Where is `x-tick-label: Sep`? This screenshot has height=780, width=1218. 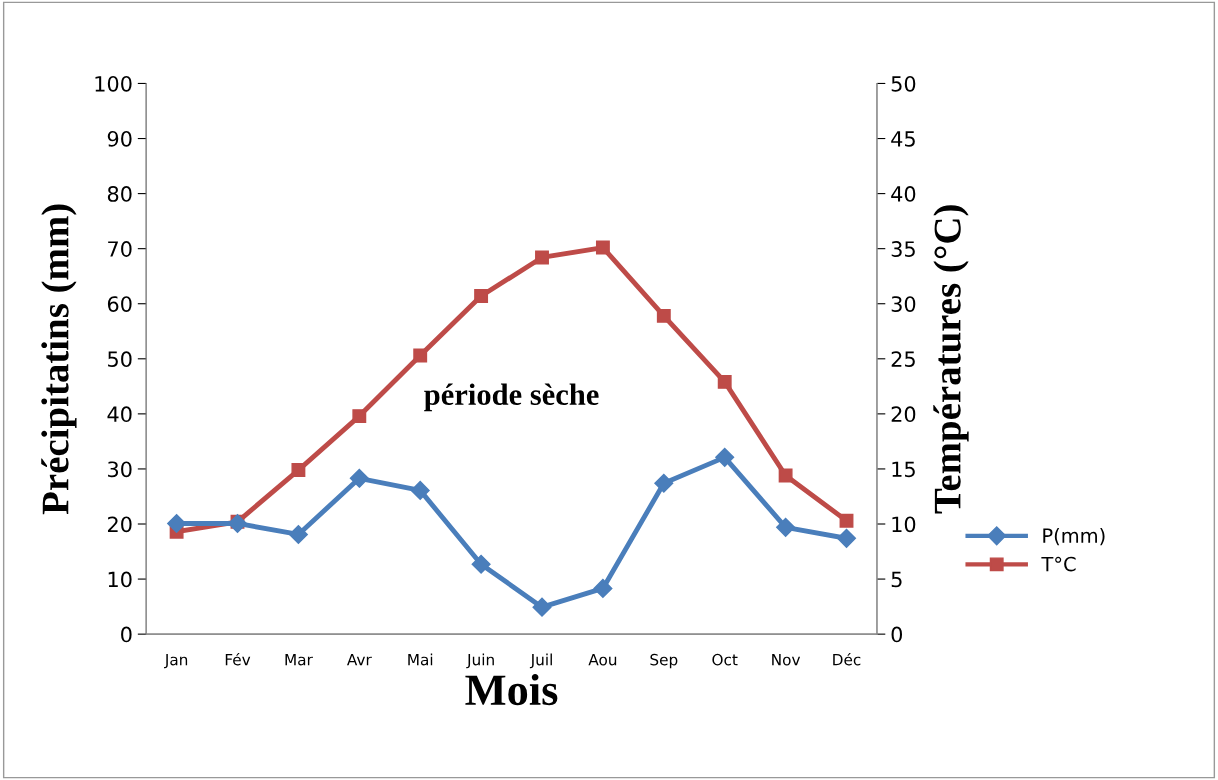
x-tick-label: Sep is located at coordinates (664, 661).